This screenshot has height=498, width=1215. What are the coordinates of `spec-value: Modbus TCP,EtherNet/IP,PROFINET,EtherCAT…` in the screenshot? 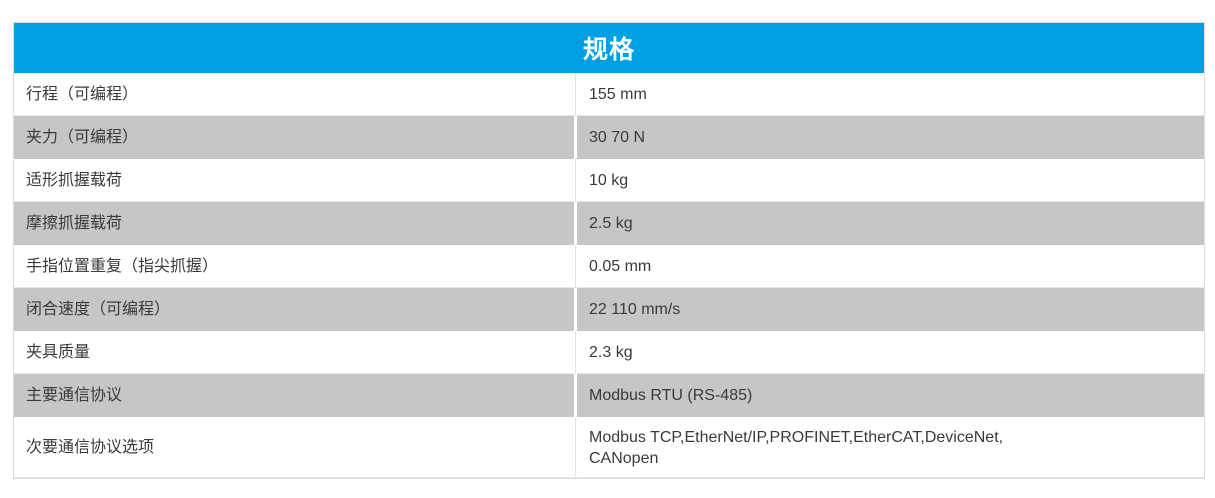 It's located at (796, 447).